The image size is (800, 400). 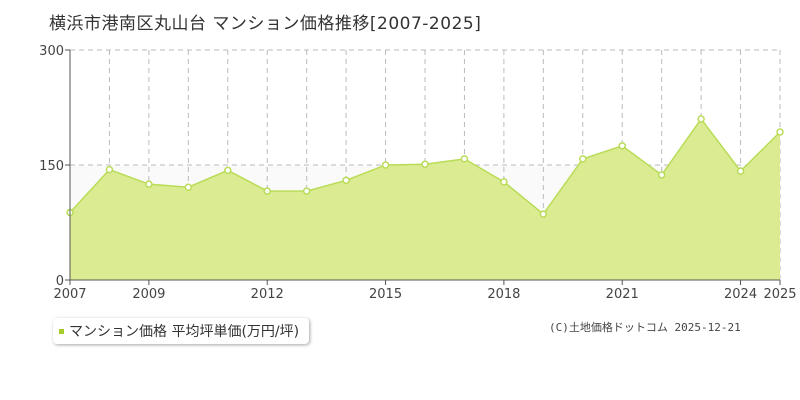 What do you see at coordinates (779, 294) in the screenshot?
I see `x-tick-label-2025: 2025` at bounding box center [779, 294].